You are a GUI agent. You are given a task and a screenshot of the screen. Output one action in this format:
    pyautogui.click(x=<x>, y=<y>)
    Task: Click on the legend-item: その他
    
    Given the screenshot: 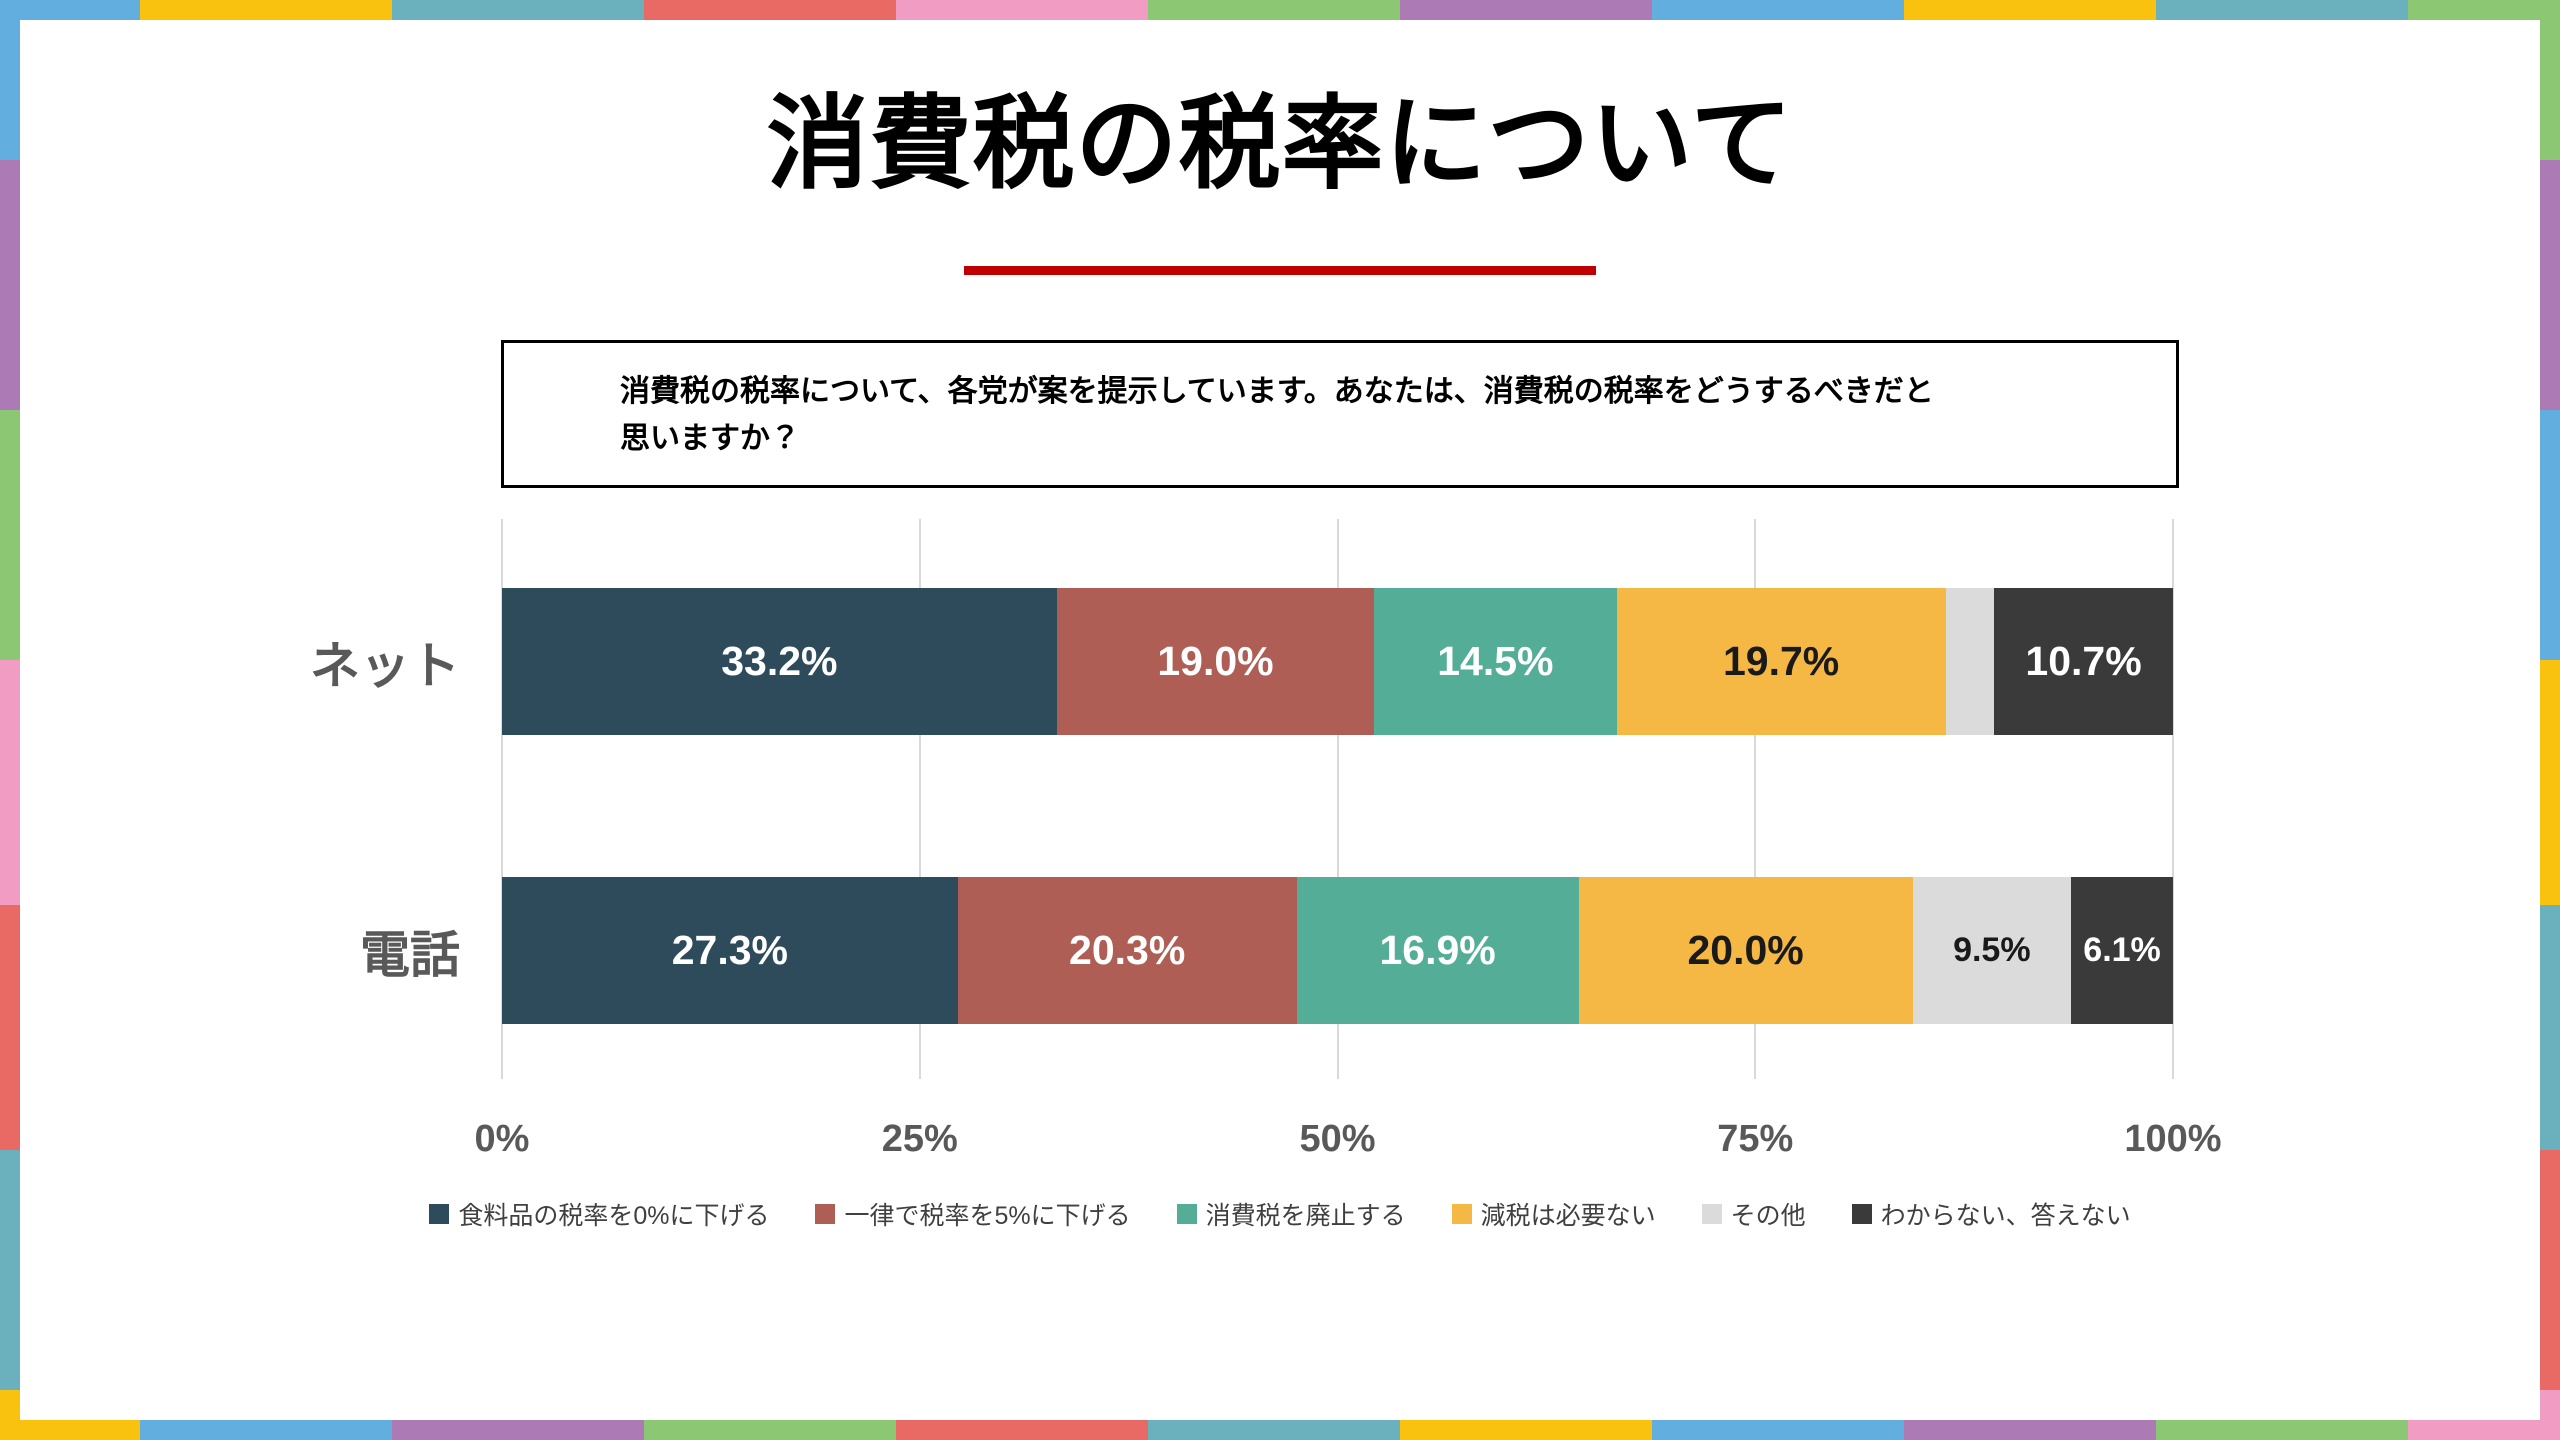 What is the action you would take?
    pyautogui.click(x=1753, y=1214)
    